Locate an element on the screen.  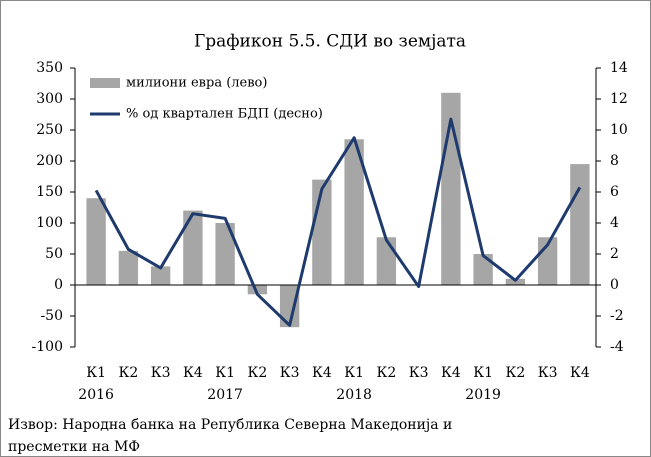
legend-label: % од квартален БДП (десно) is located at coordinates (224, 114).